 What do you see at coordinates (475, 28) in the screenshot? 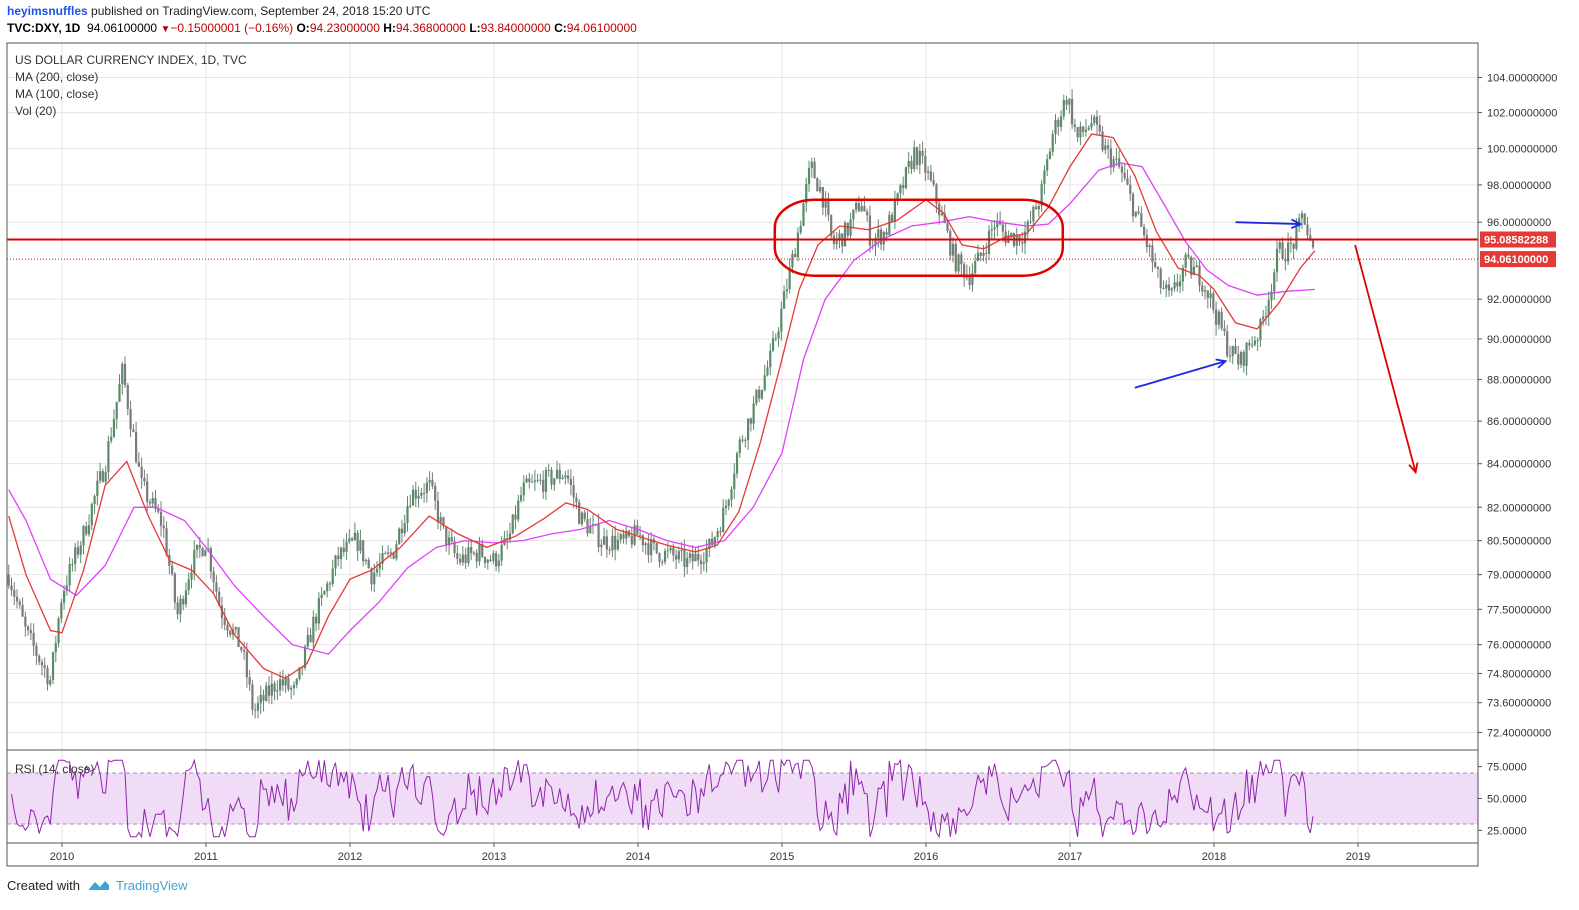
I see `low-key: L:` at bounding box center [475, 28].